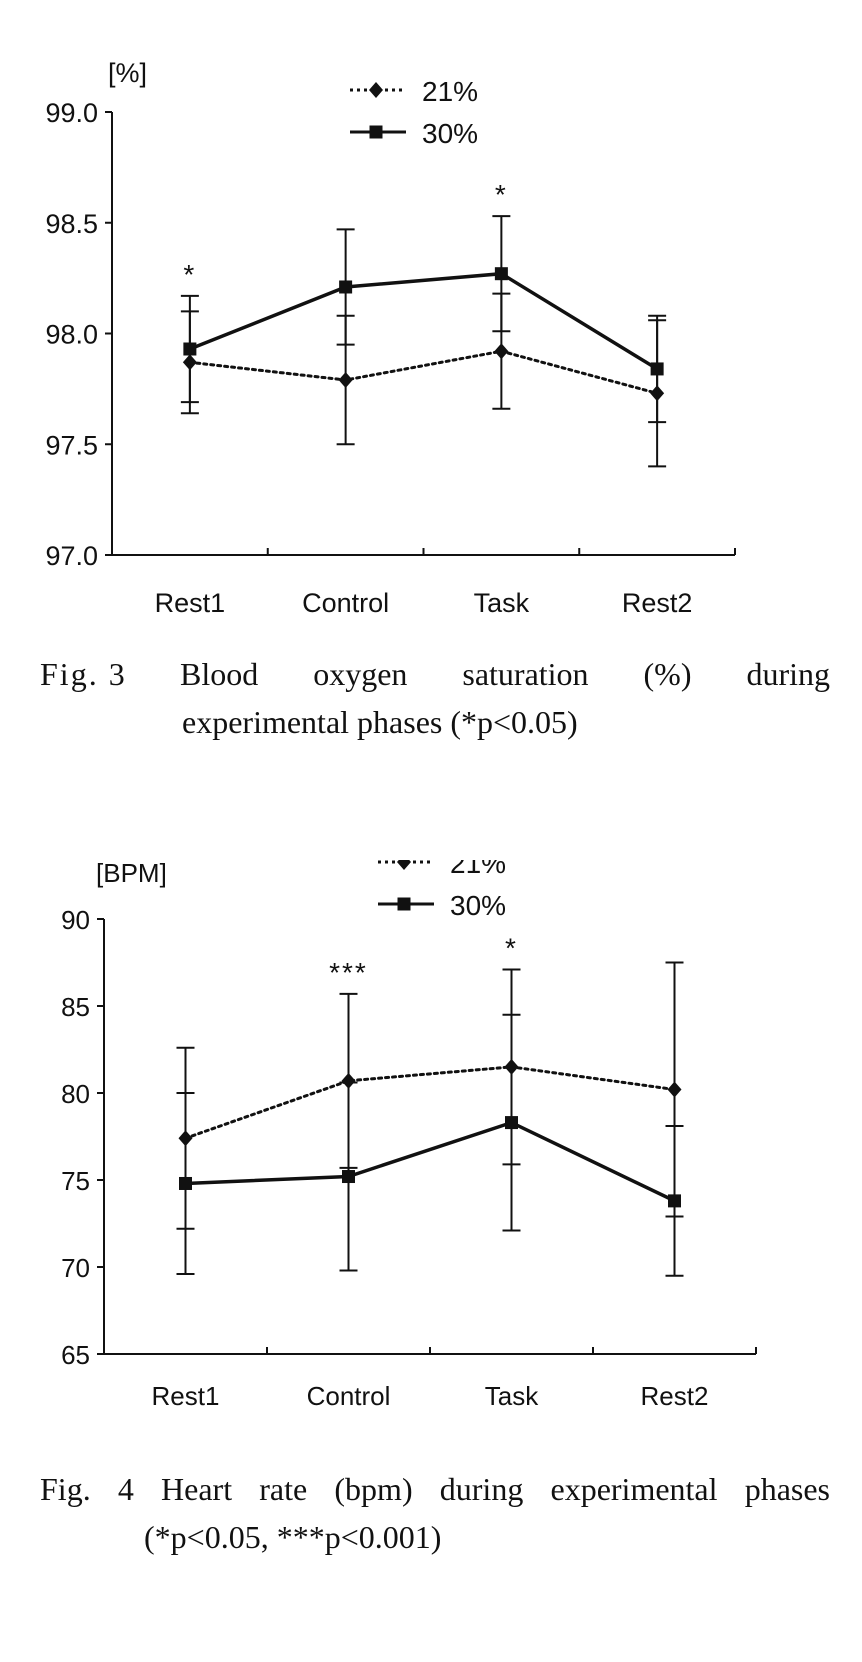  I want to click on y-unit-label: [%], so click(127, 73).